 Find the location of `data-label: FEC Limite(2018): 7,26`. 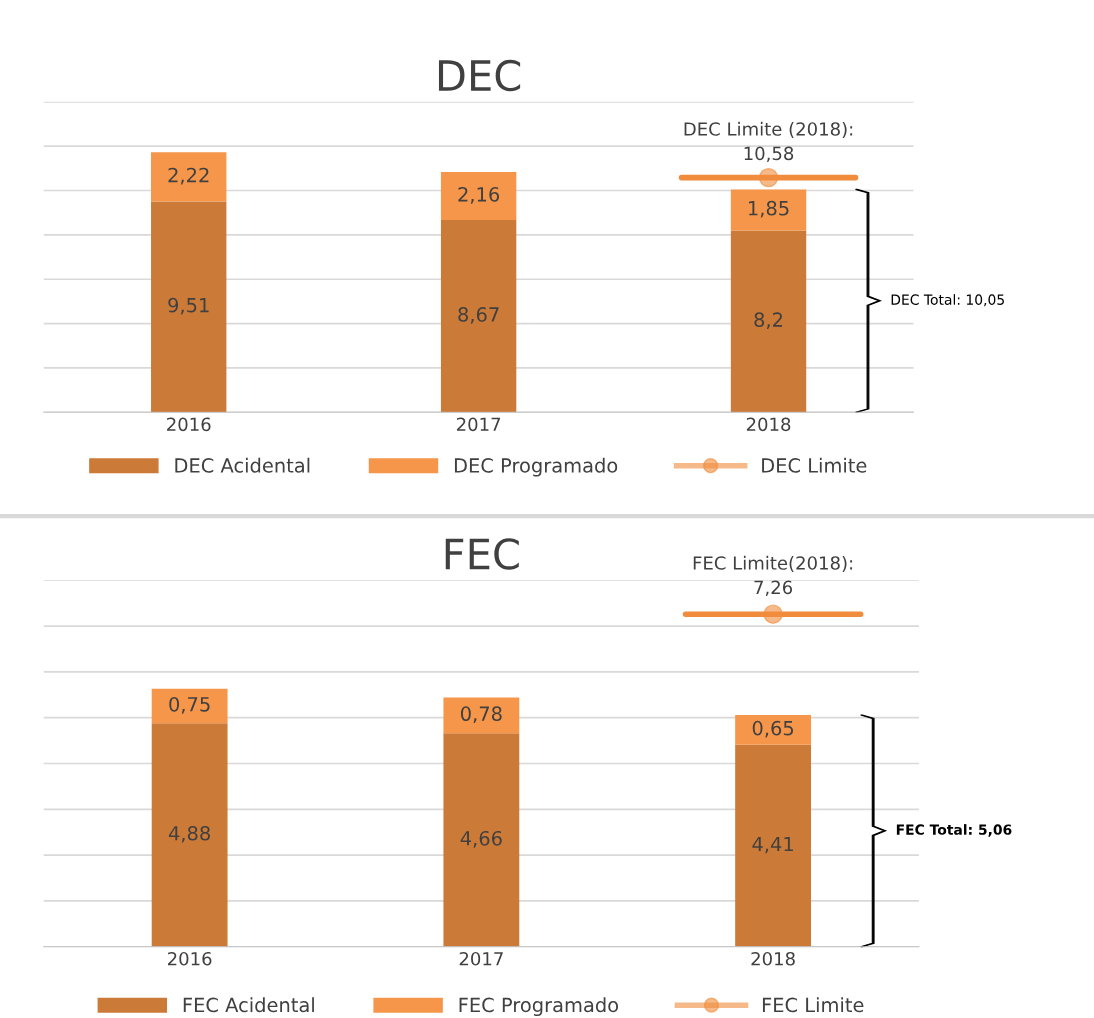

data-label: FEC Limite(2018): 7,26 is located at coordinates (773, 576).